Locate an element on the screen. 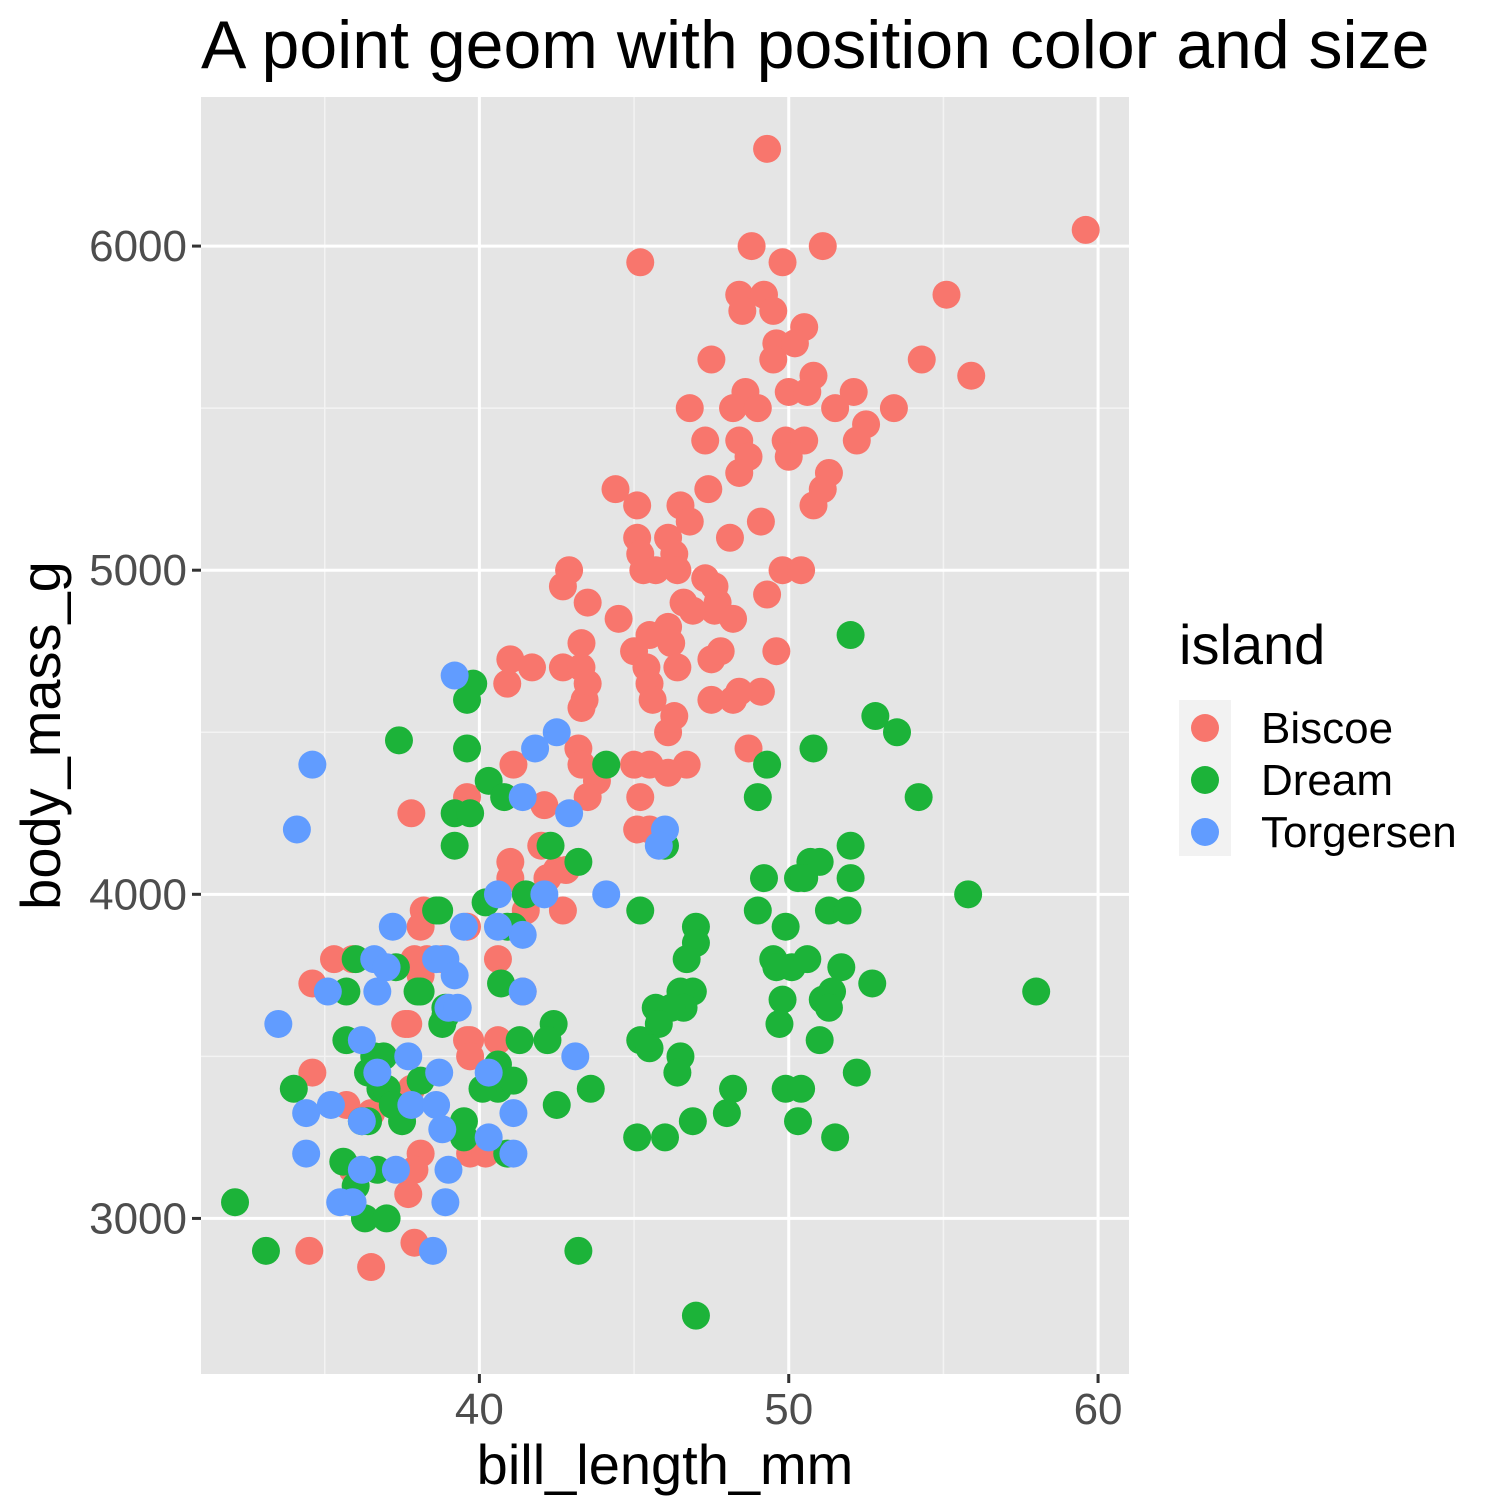 The width and height of the screenshot is (1512, 1512). legend-key-biscoe is located at coordinates (1205, 728).